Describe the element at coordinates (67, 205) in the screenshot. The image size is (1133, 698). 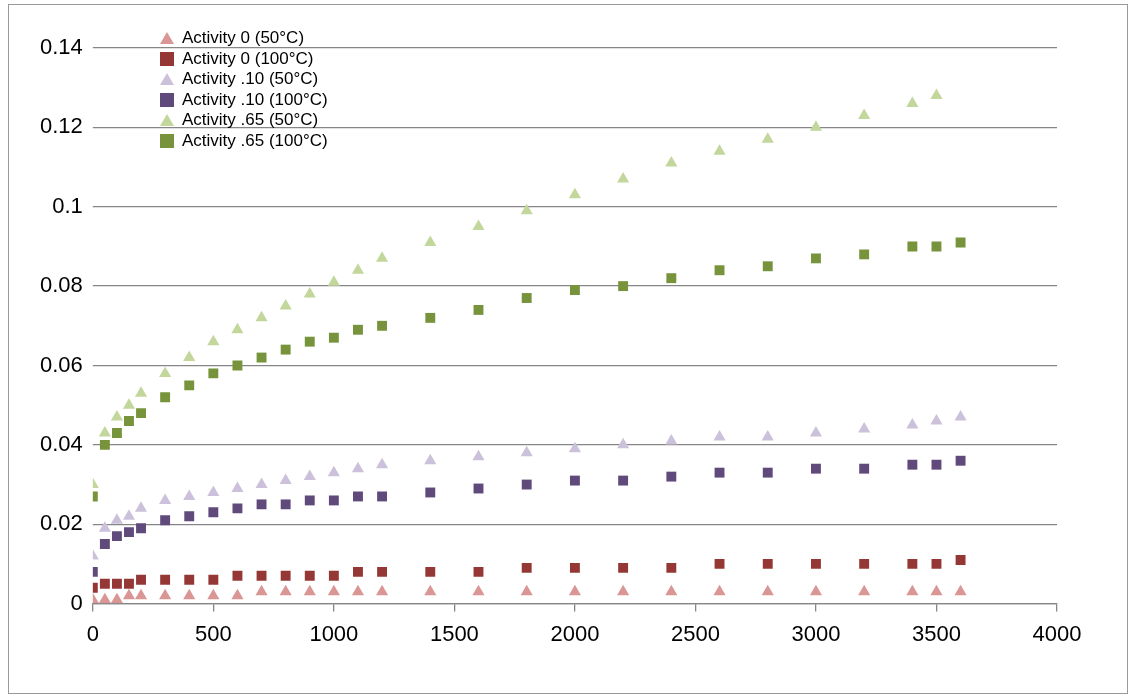
I see `y-tick-label: 0.1` at that location.